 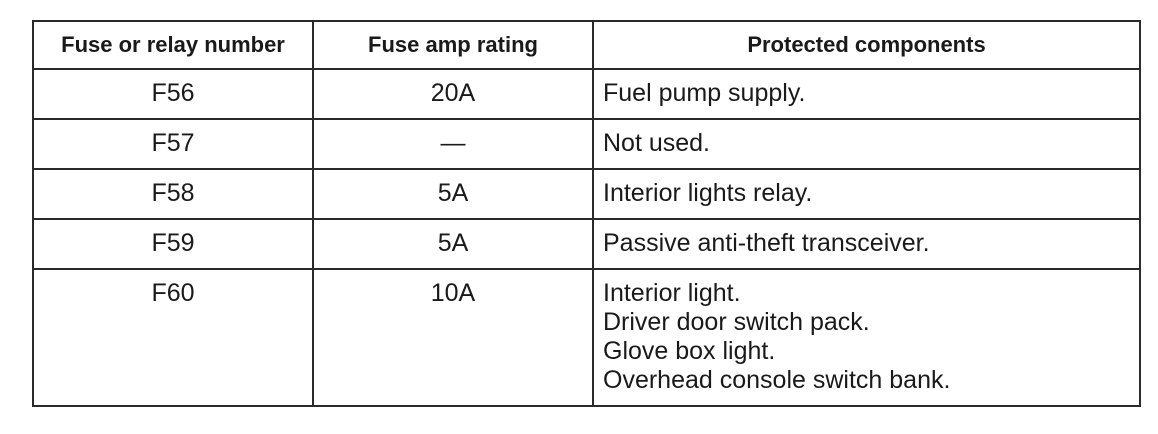 I want to click on fuse-number-cell: F60, so click(x=173, y=337).